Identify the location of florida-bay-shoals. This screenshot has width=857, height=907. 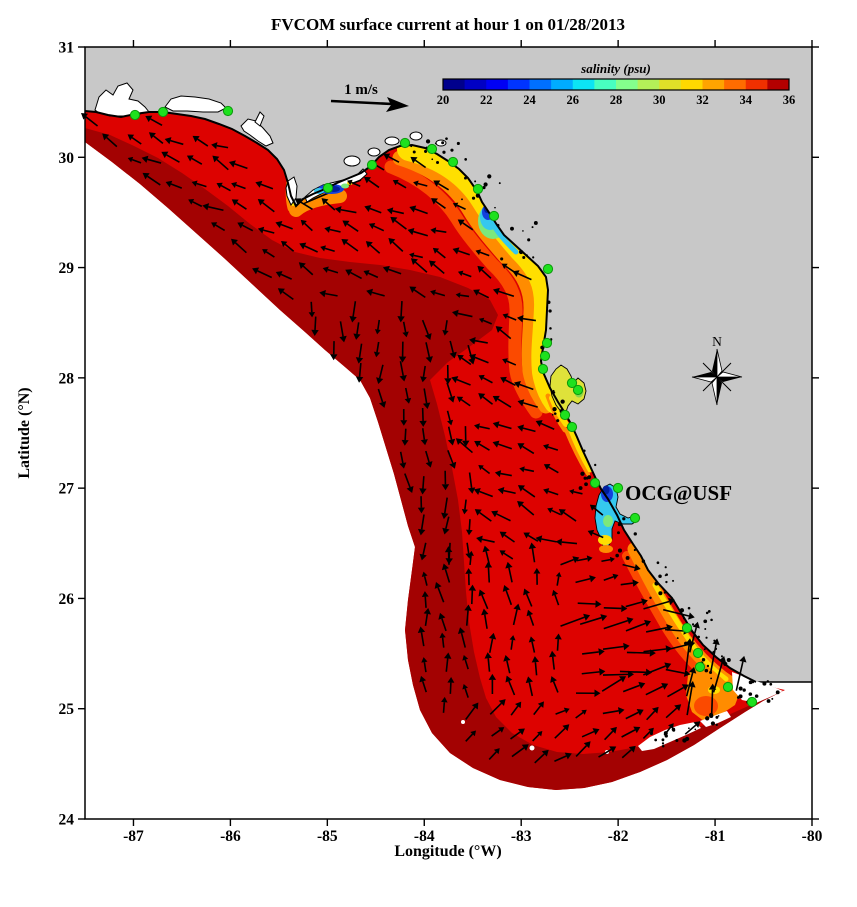
(757, 687).